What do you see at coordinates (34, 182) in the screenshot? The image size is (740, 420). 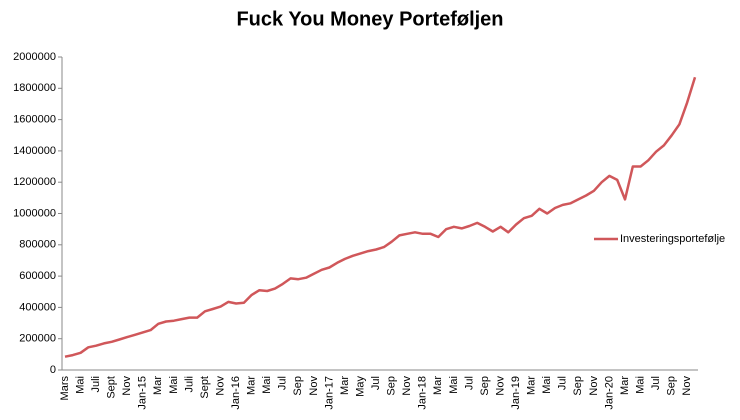 I see `y-tick-label: 1200000` at bounding box center [34, 182].